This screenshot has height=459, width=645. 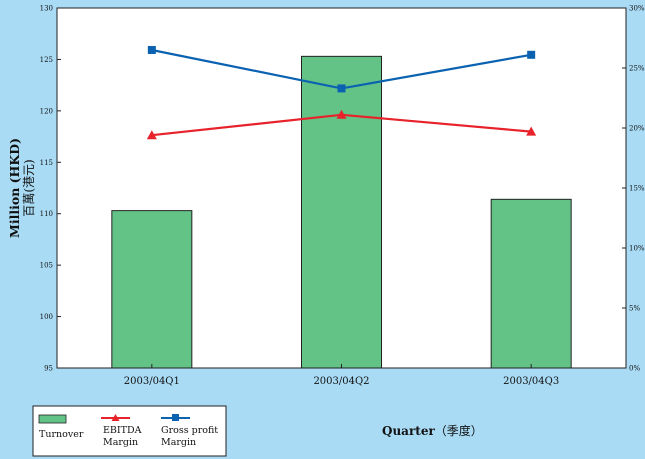 What do you see at coordinates (189, 430) in the screenshot?
I see `legend-gross-label-line1: Gross profit` at bounding box center [189, 430].